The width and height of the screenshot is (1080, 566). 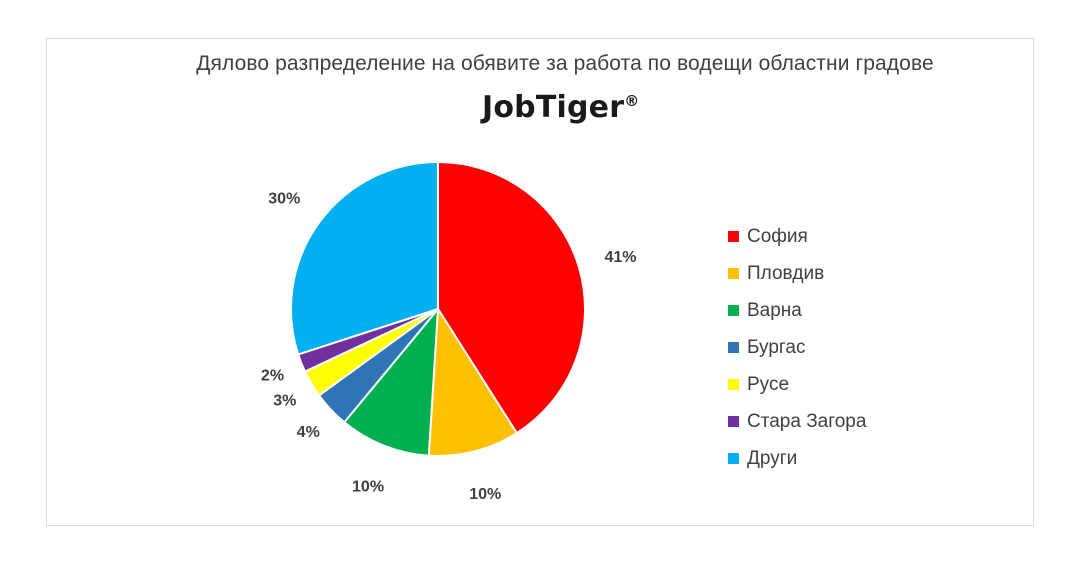 What do you see at coordinates (772, 458) in the screenshot?
I see `legend-label: Други` at bounding box center [772, 458].